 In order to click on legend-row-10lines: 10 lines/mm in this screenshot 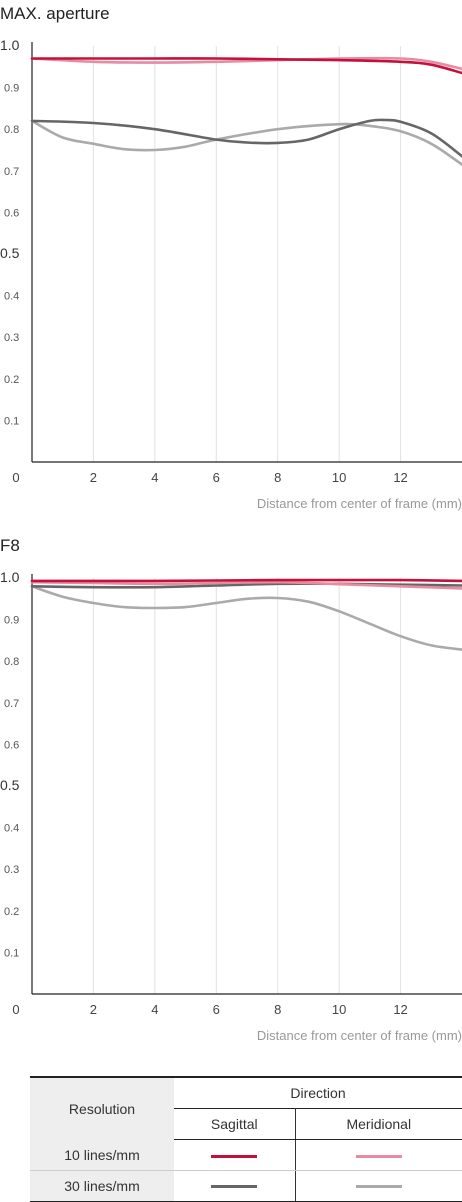, I will do `click(246, 1155)`.